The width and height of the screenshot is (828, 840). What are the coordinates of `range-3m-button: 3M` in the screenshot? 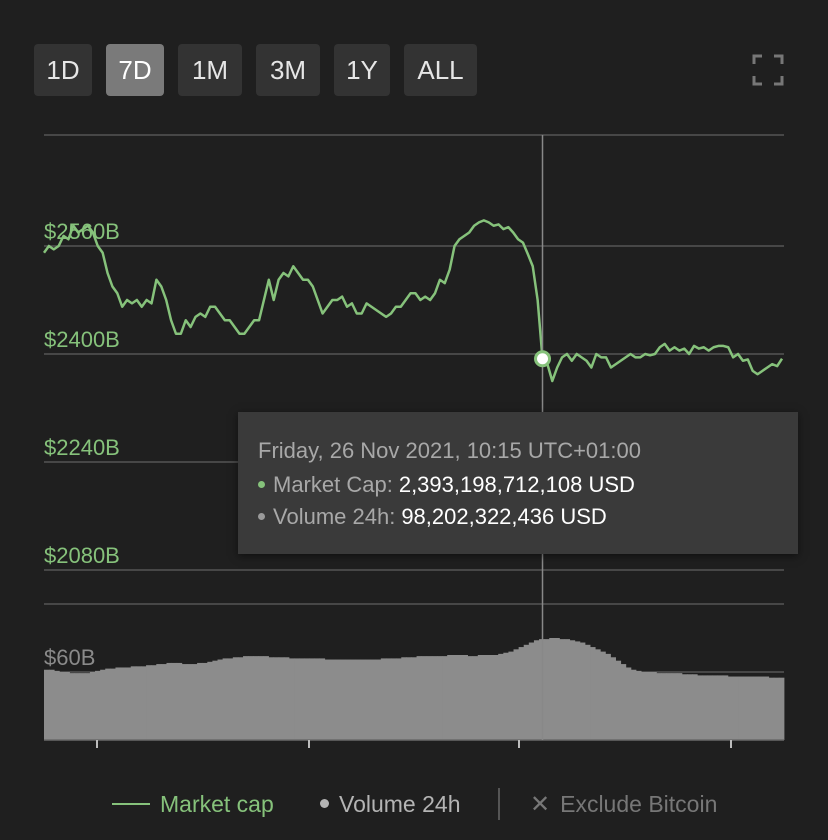 It's located at (288, 70).